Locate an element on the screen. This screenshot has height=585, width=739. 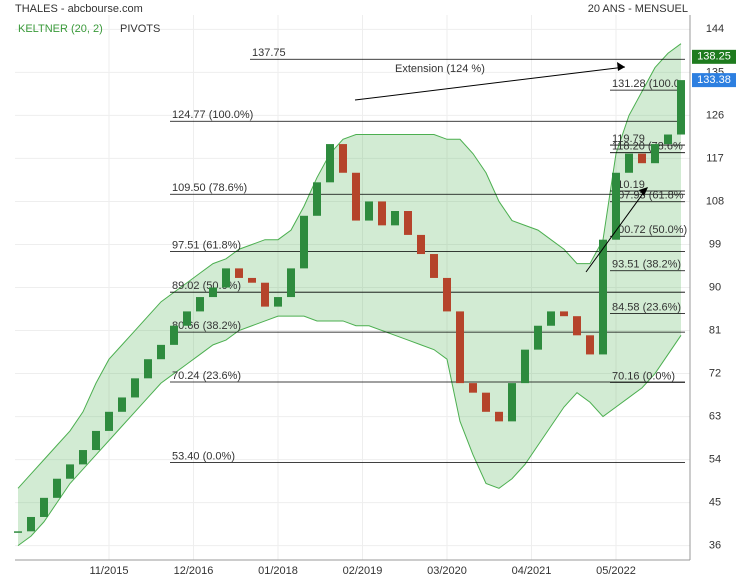
x-tick-label: 03/2020 is located at coordinates (447, 571).